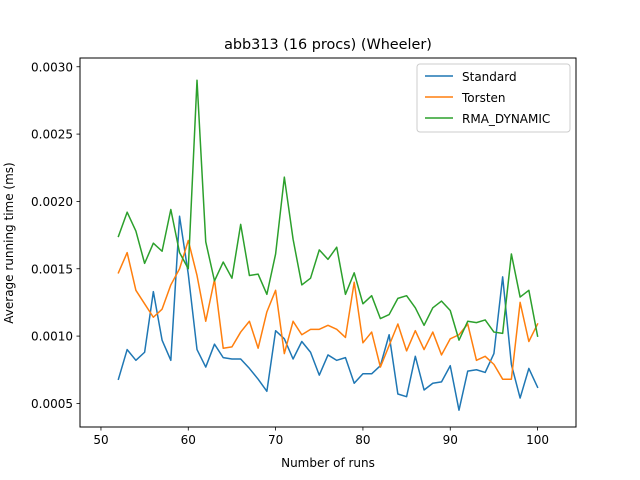 Image resolution: width=640 pixels, height=480 pixels. Describe the element at coordinates (506, 119) in the screenshot. I see `legend-label-rma-dynamic: RMA_DYNAMIC` at that location.